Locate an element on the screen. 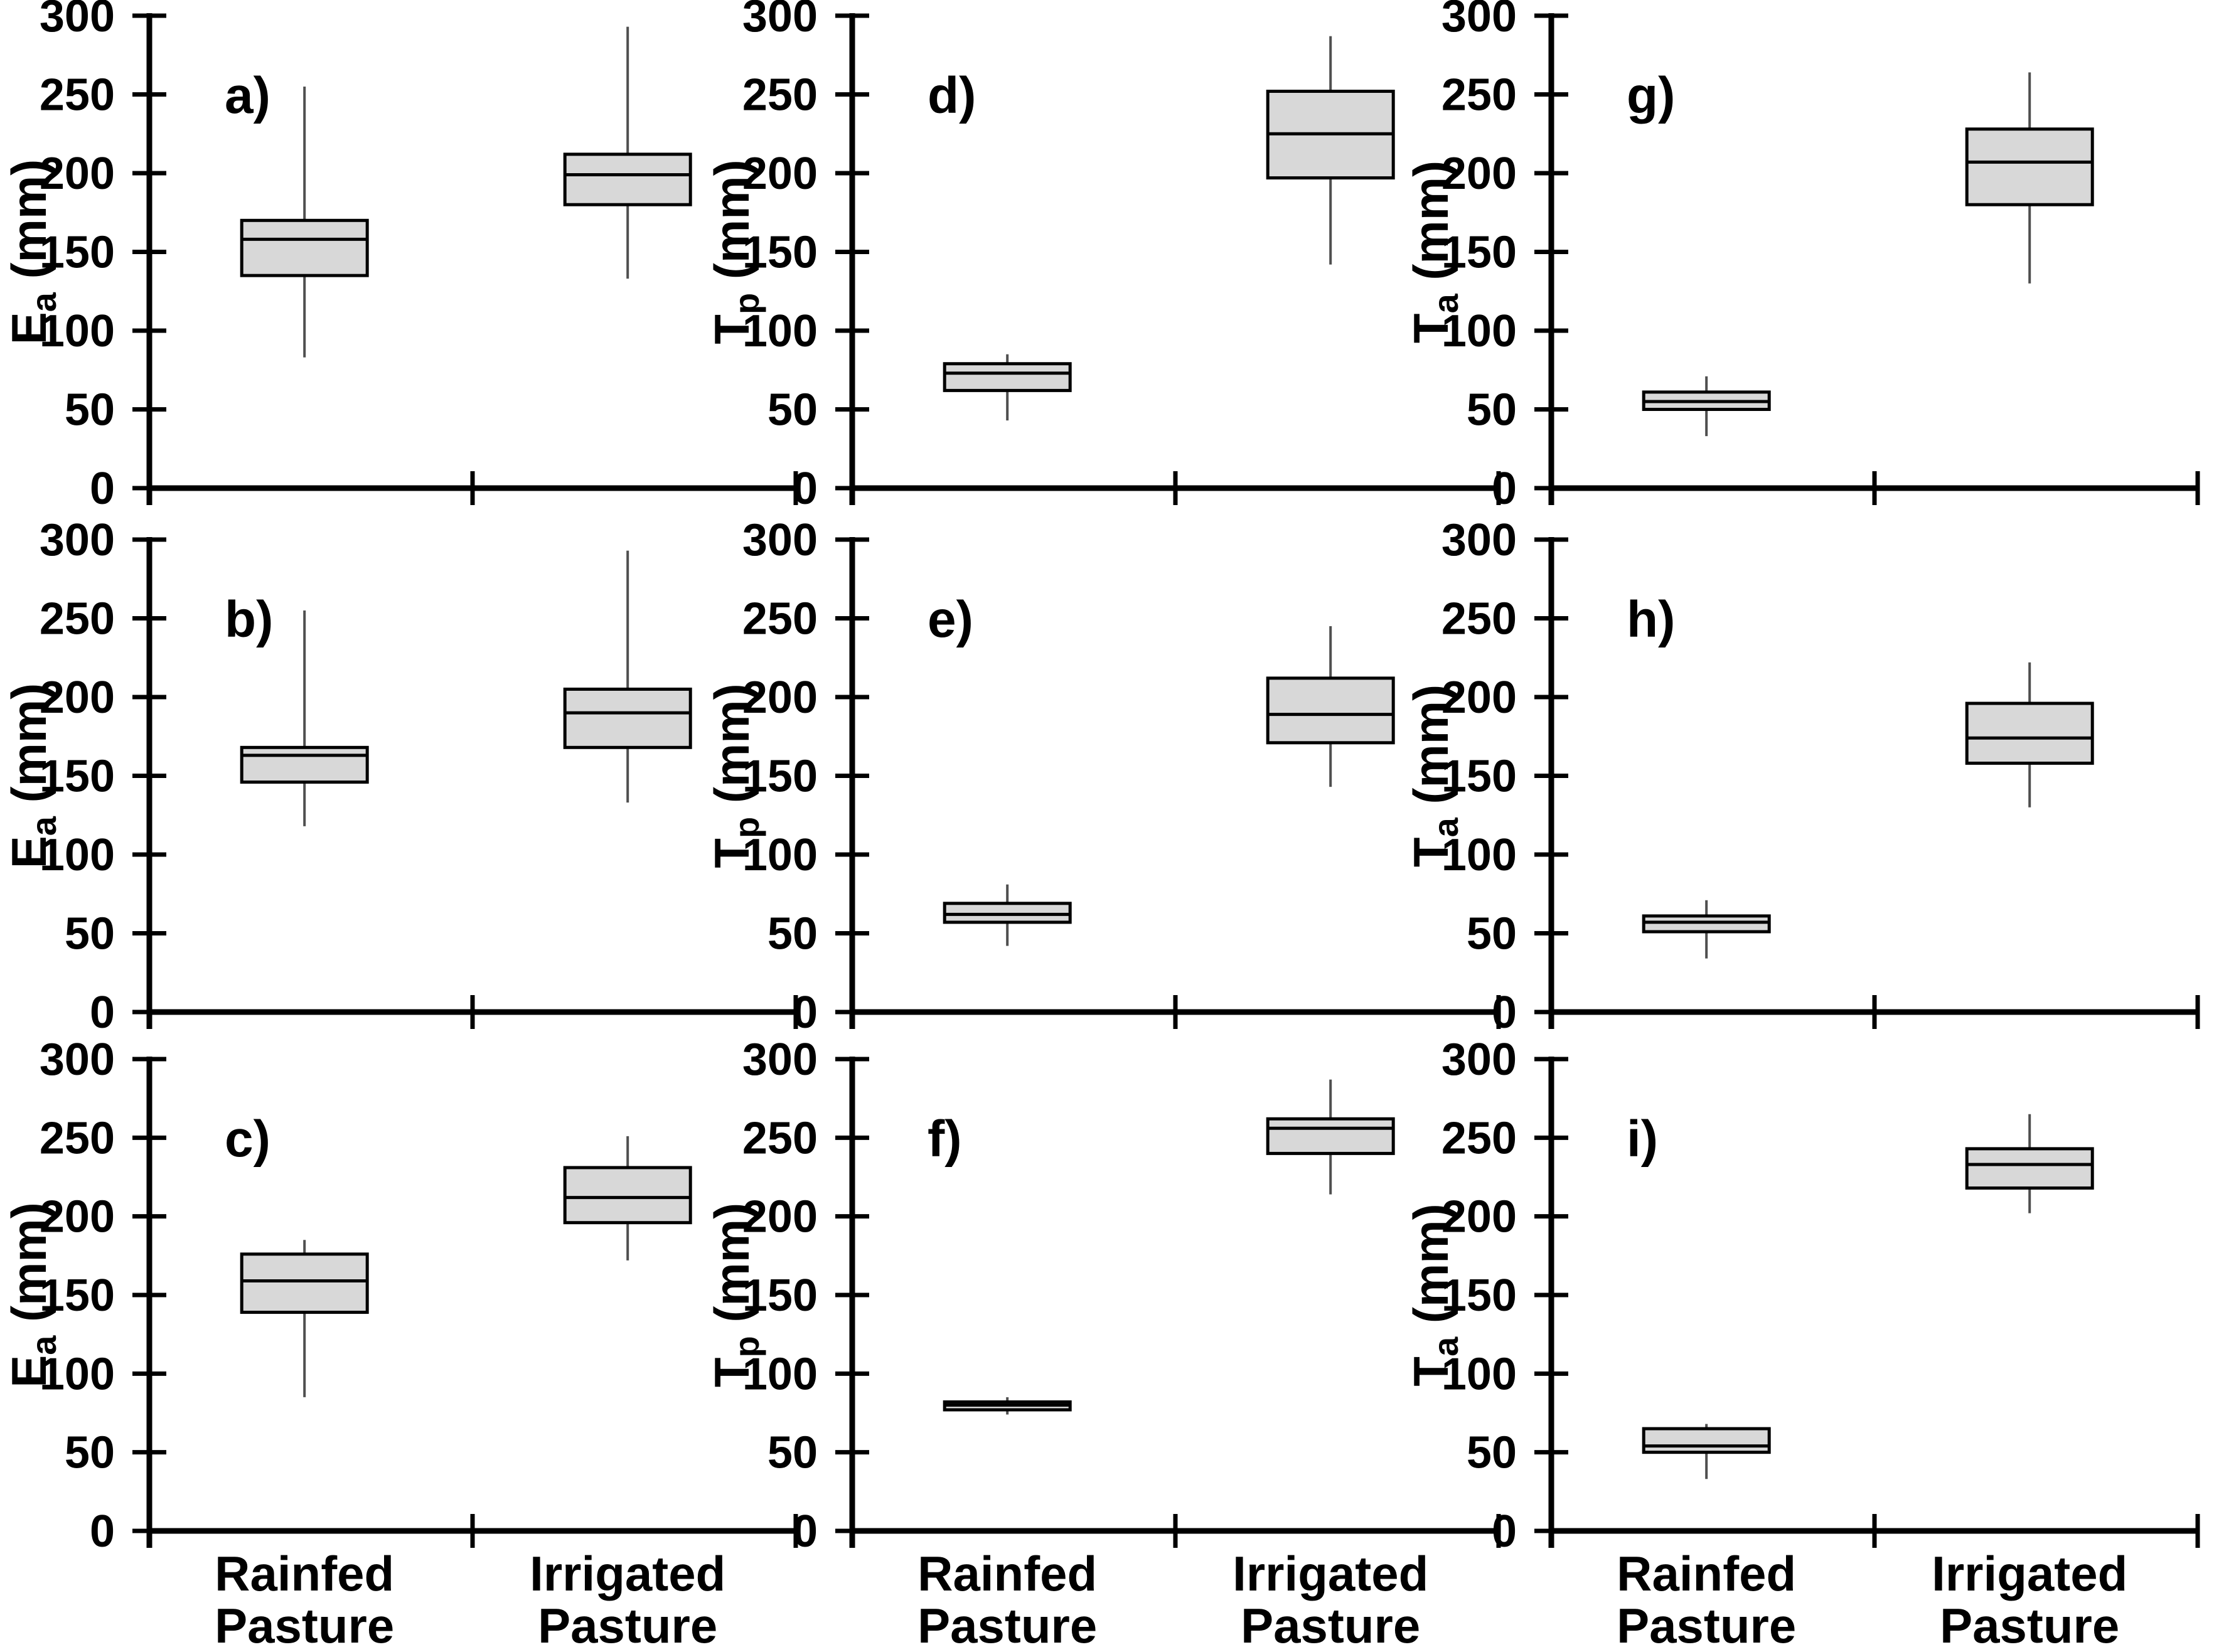 This screenshot has height=1652, width=2214. x-category-label-rainfed-line2-col0: Pasture is located at coordinates (304, 1623).